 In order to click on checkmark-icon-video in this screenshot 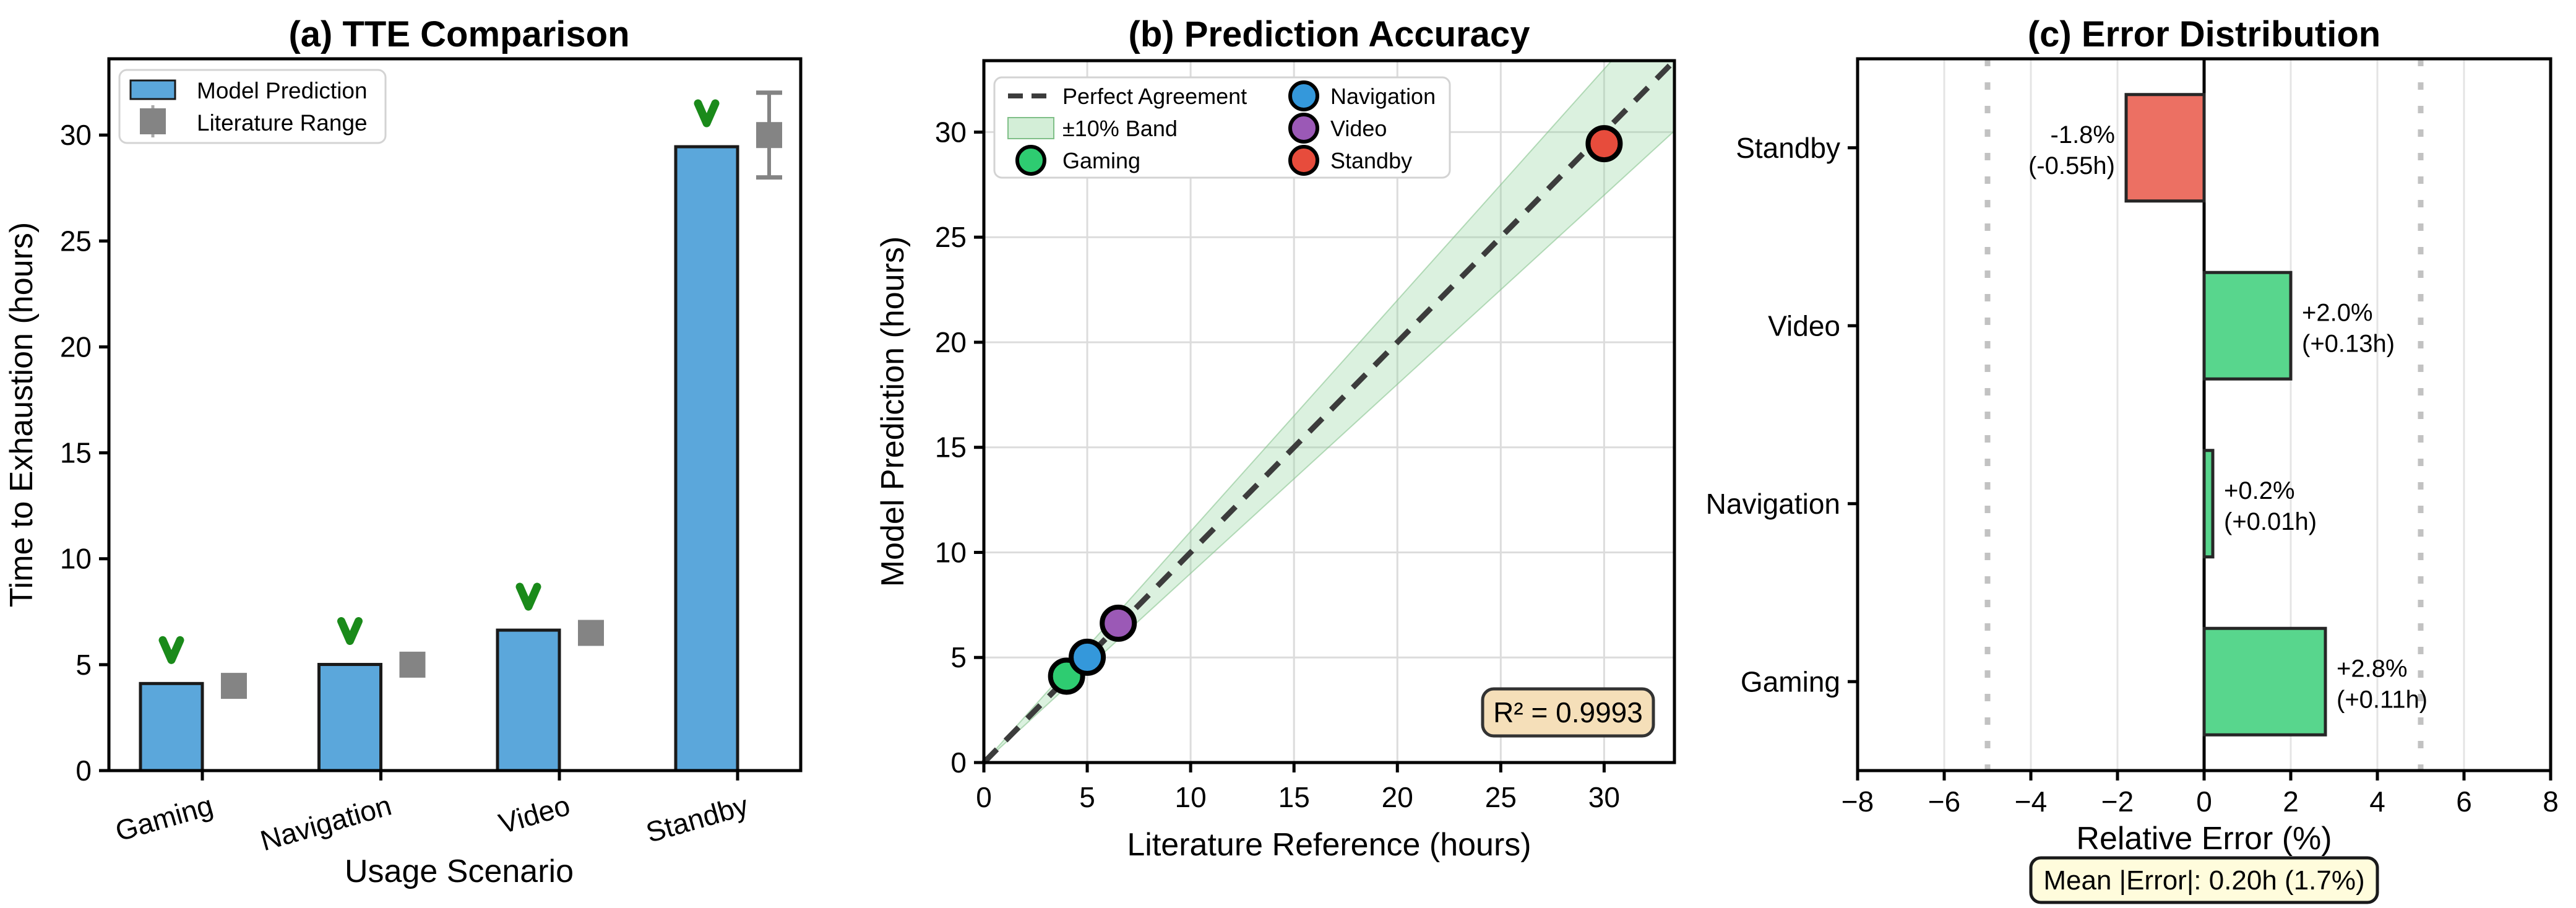, I will do `click(528, 596)`.